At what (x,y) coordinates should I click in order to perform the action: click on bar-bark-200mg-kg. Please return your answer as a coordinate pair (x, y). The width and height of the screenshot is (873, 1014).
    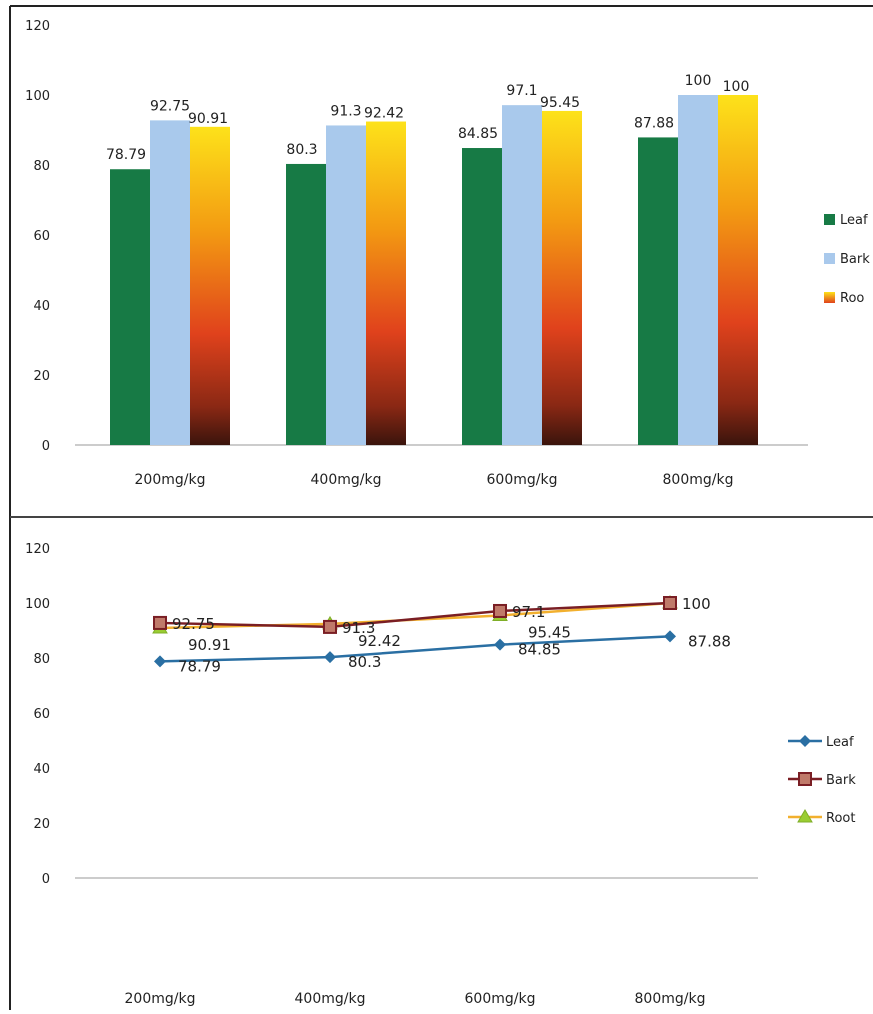
    Looking at the image, I should click on (170, 282).